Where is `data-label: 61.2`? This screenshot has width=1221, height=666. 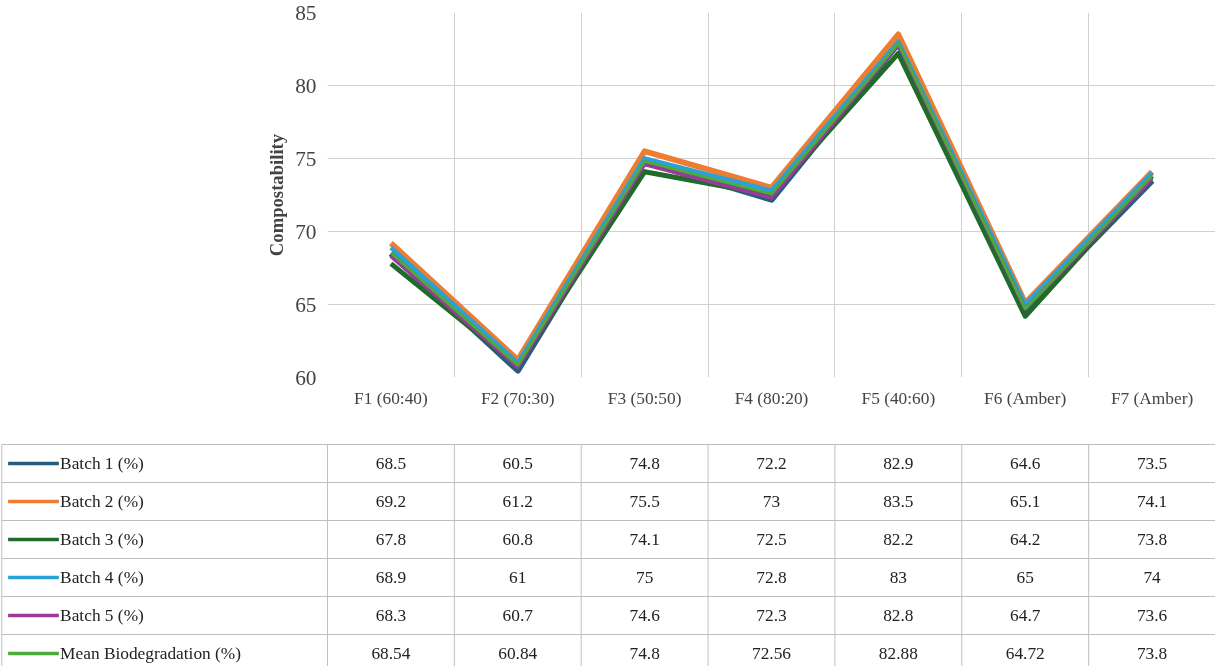 data-label: 61.2 is located at coordinates (517, 501).